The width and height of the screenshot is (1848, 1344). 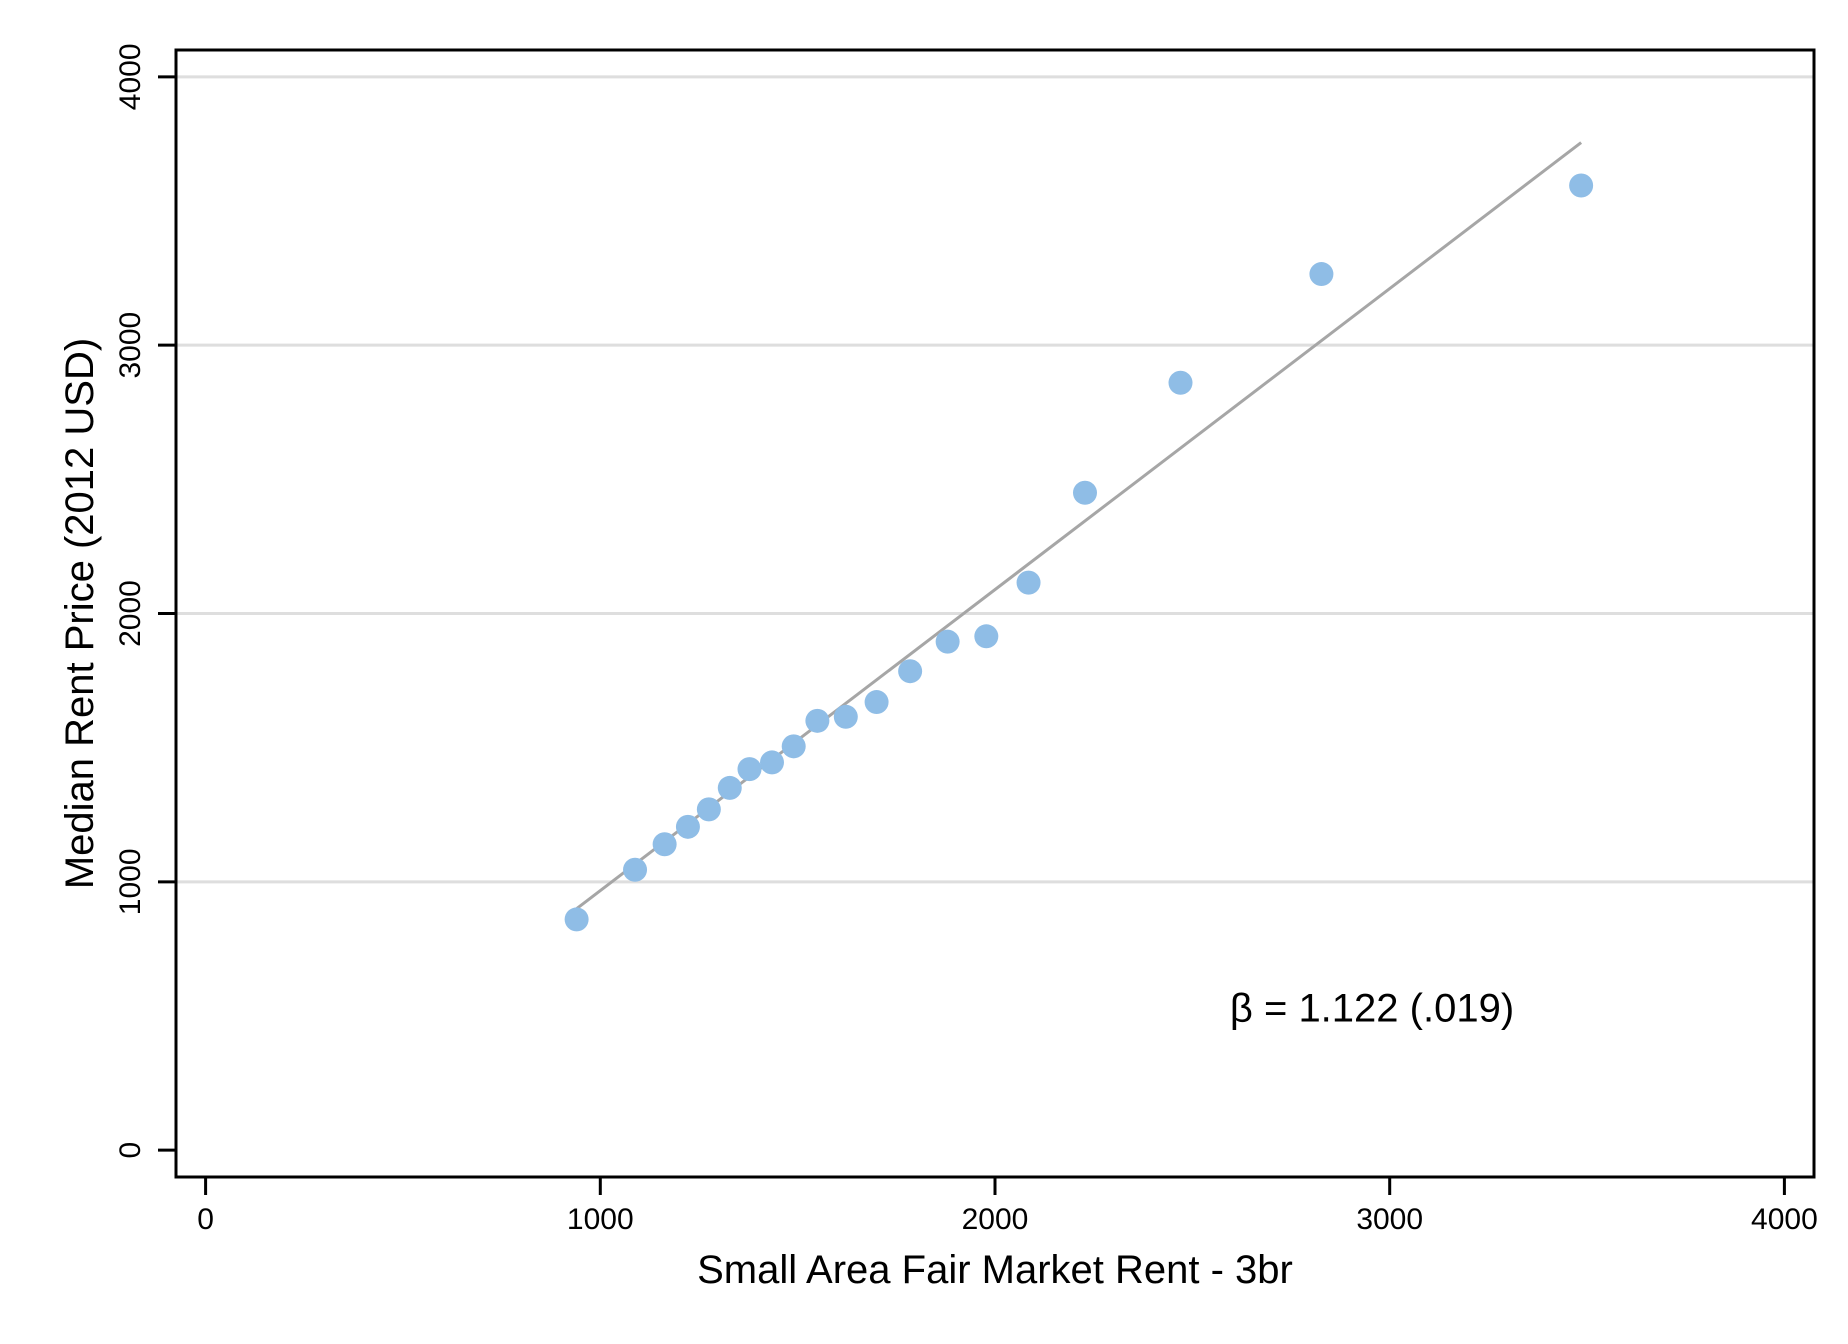 What do you see at coordinates (80, 613) in the screenshot?
I see `y-axis-title: Median Rent Price (2012 USD)` at bounding box center [80, 613].